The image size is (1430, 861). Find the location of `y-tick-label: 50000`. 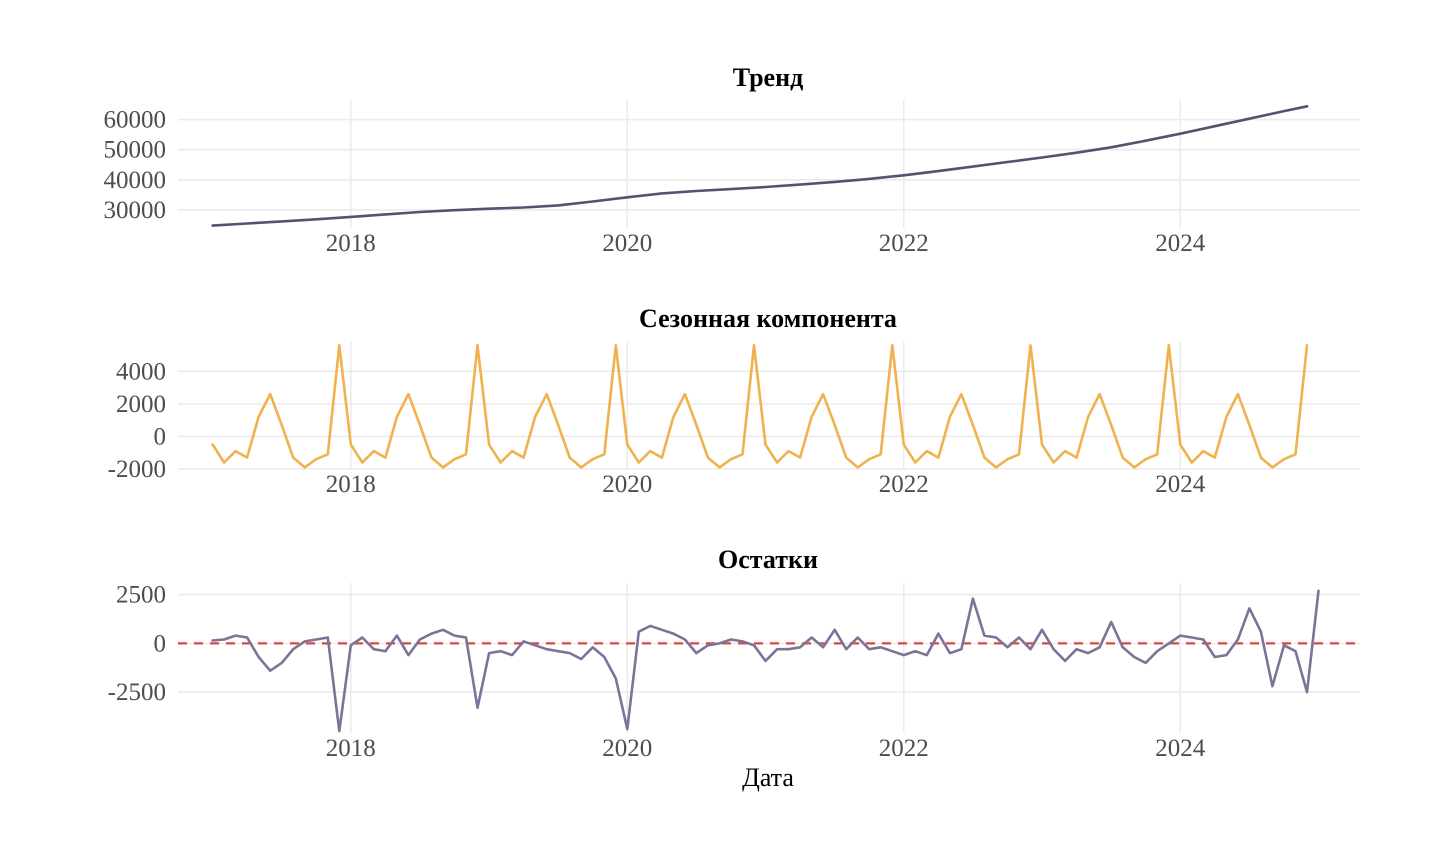

y-tick-label: 50000 is located at coordinates (135, 150).